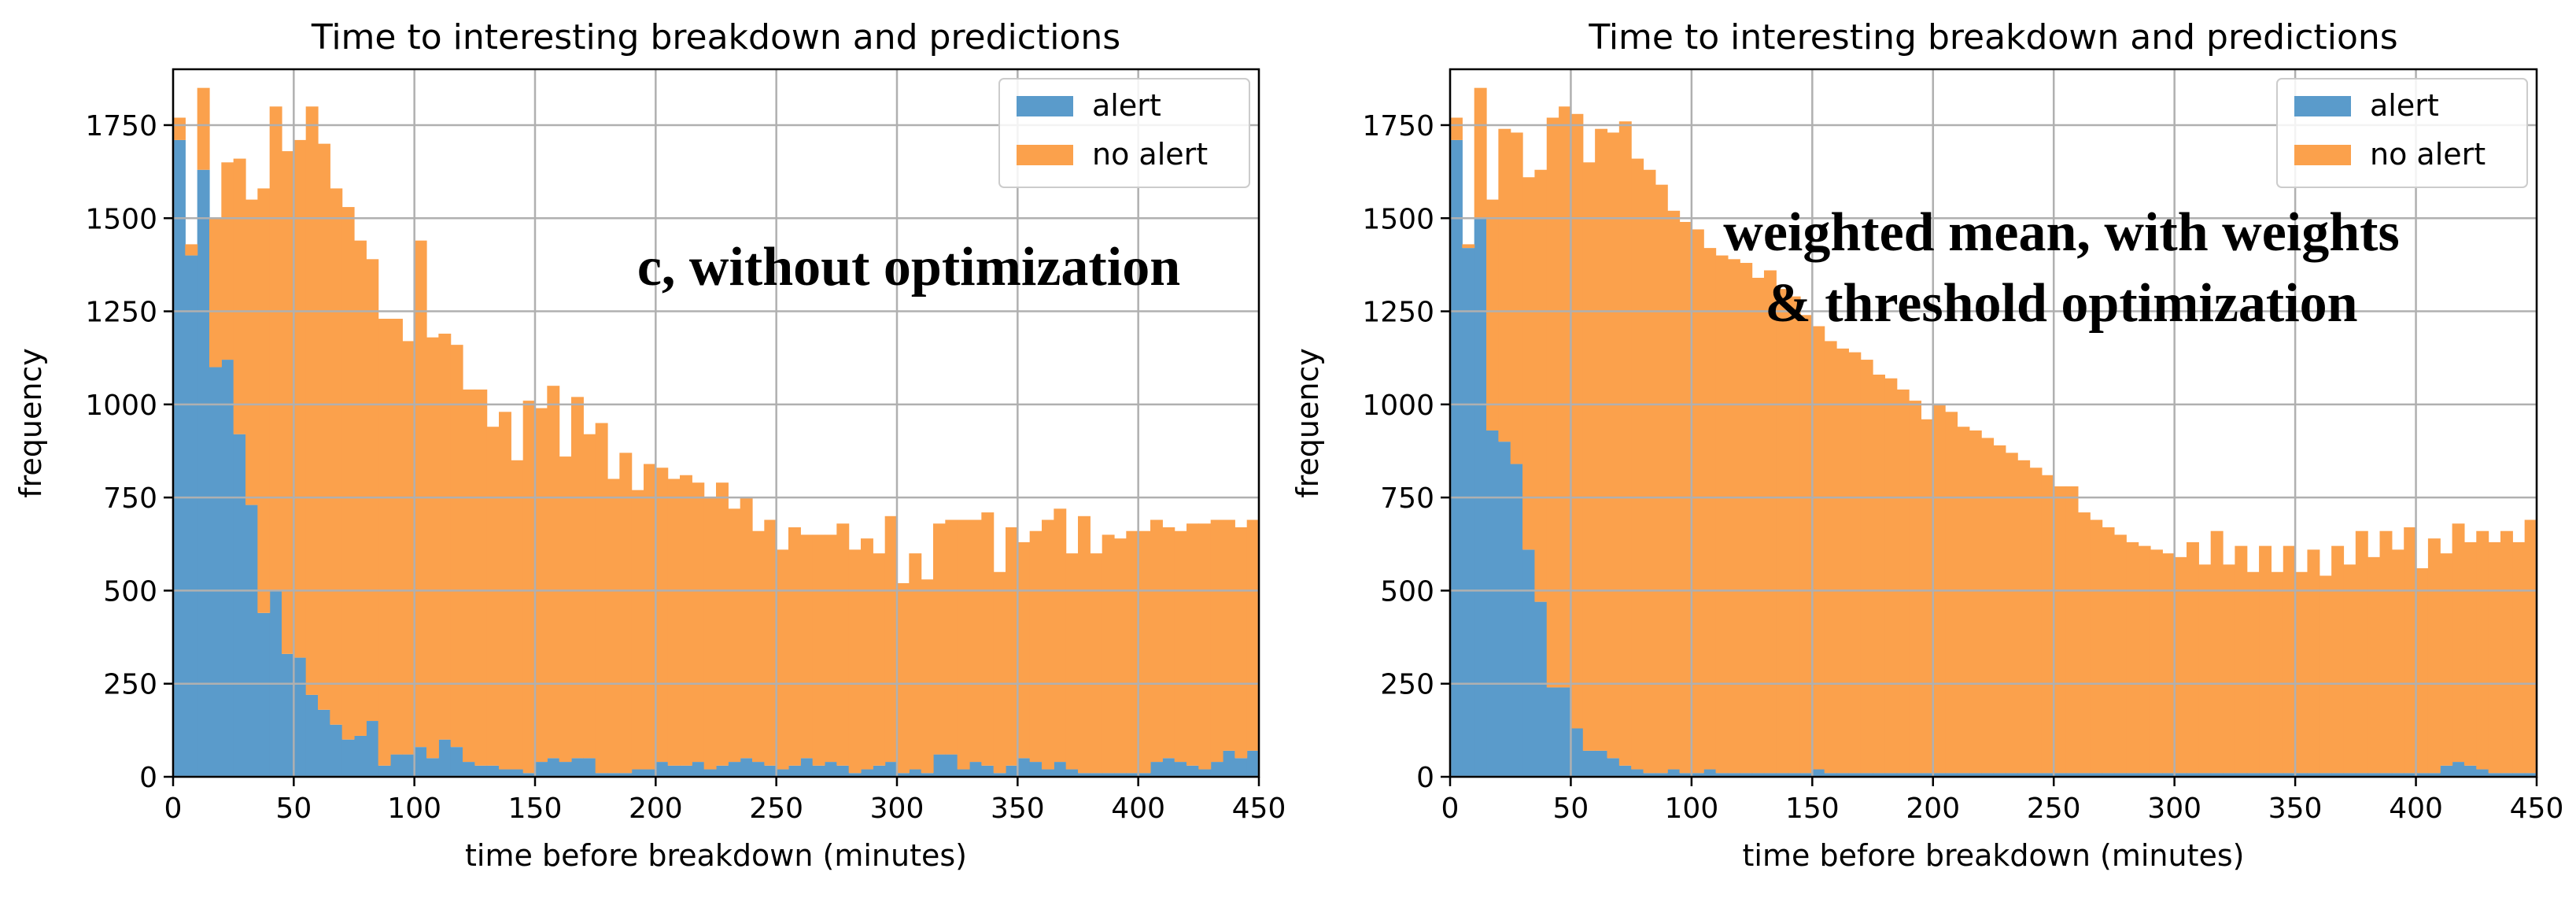  I want to click on y-tick-label: 1000, so click(121, 406).